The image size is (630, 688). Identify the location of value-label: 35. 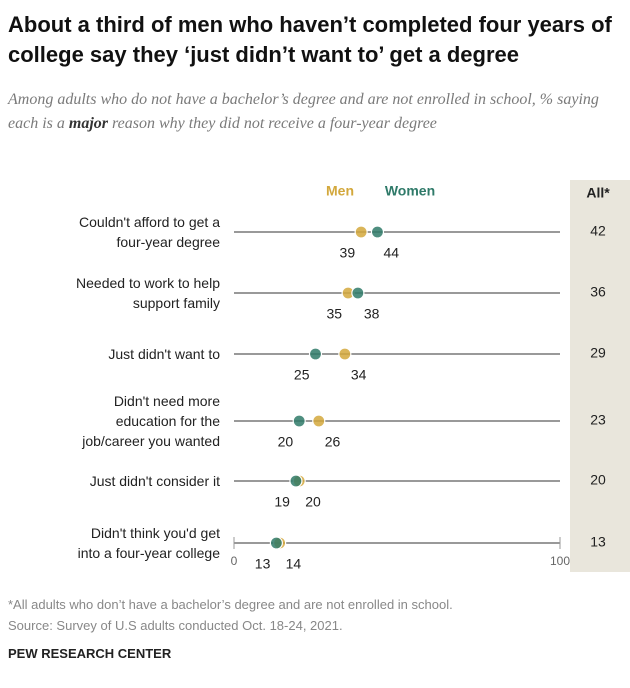
(335, 314).